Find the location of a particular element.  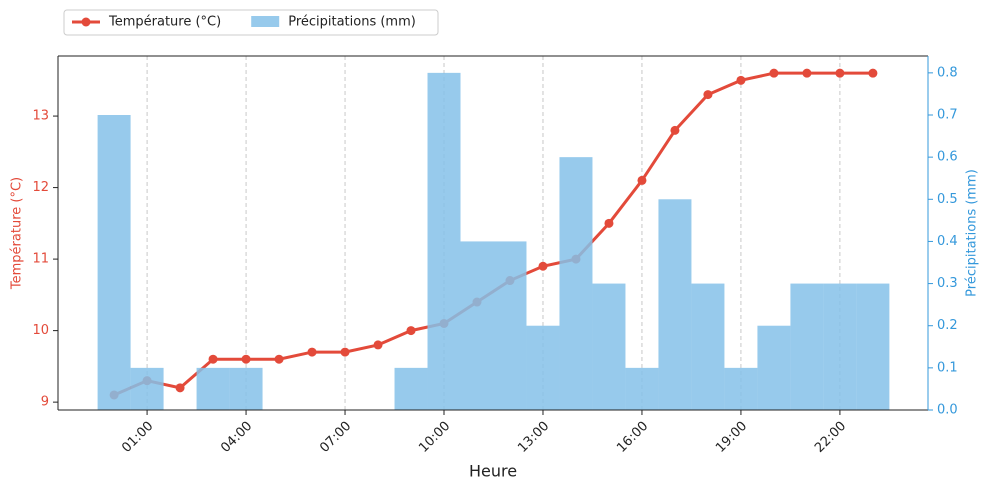

x-tick-label: 10:00 is located at coordinates (434, 437).